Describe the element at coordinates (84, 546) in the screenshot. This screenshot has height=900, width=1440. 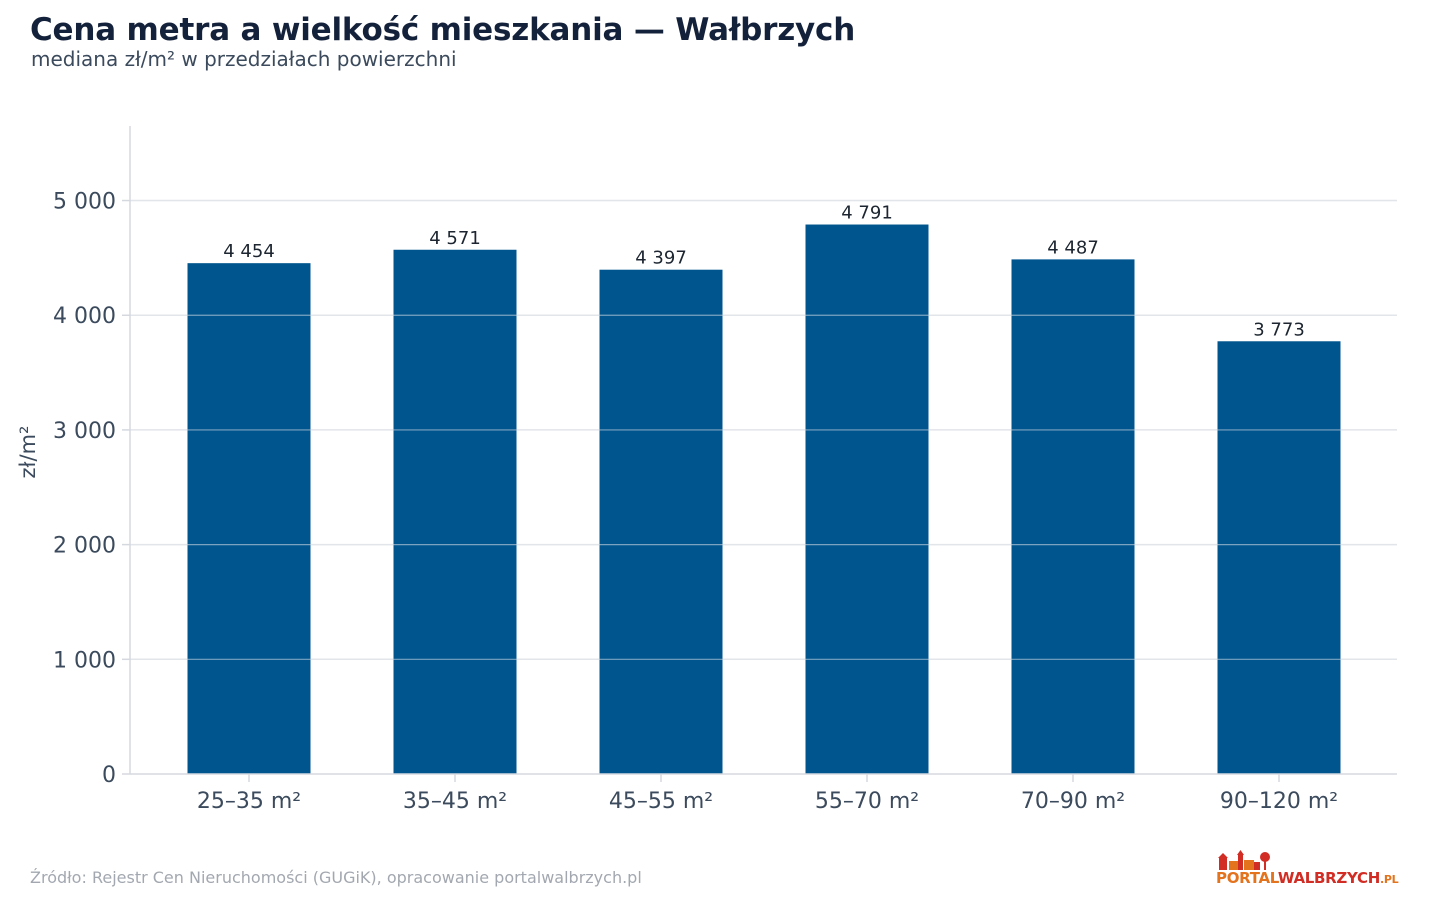
I see `y-tick-label: 2 000` at that location.